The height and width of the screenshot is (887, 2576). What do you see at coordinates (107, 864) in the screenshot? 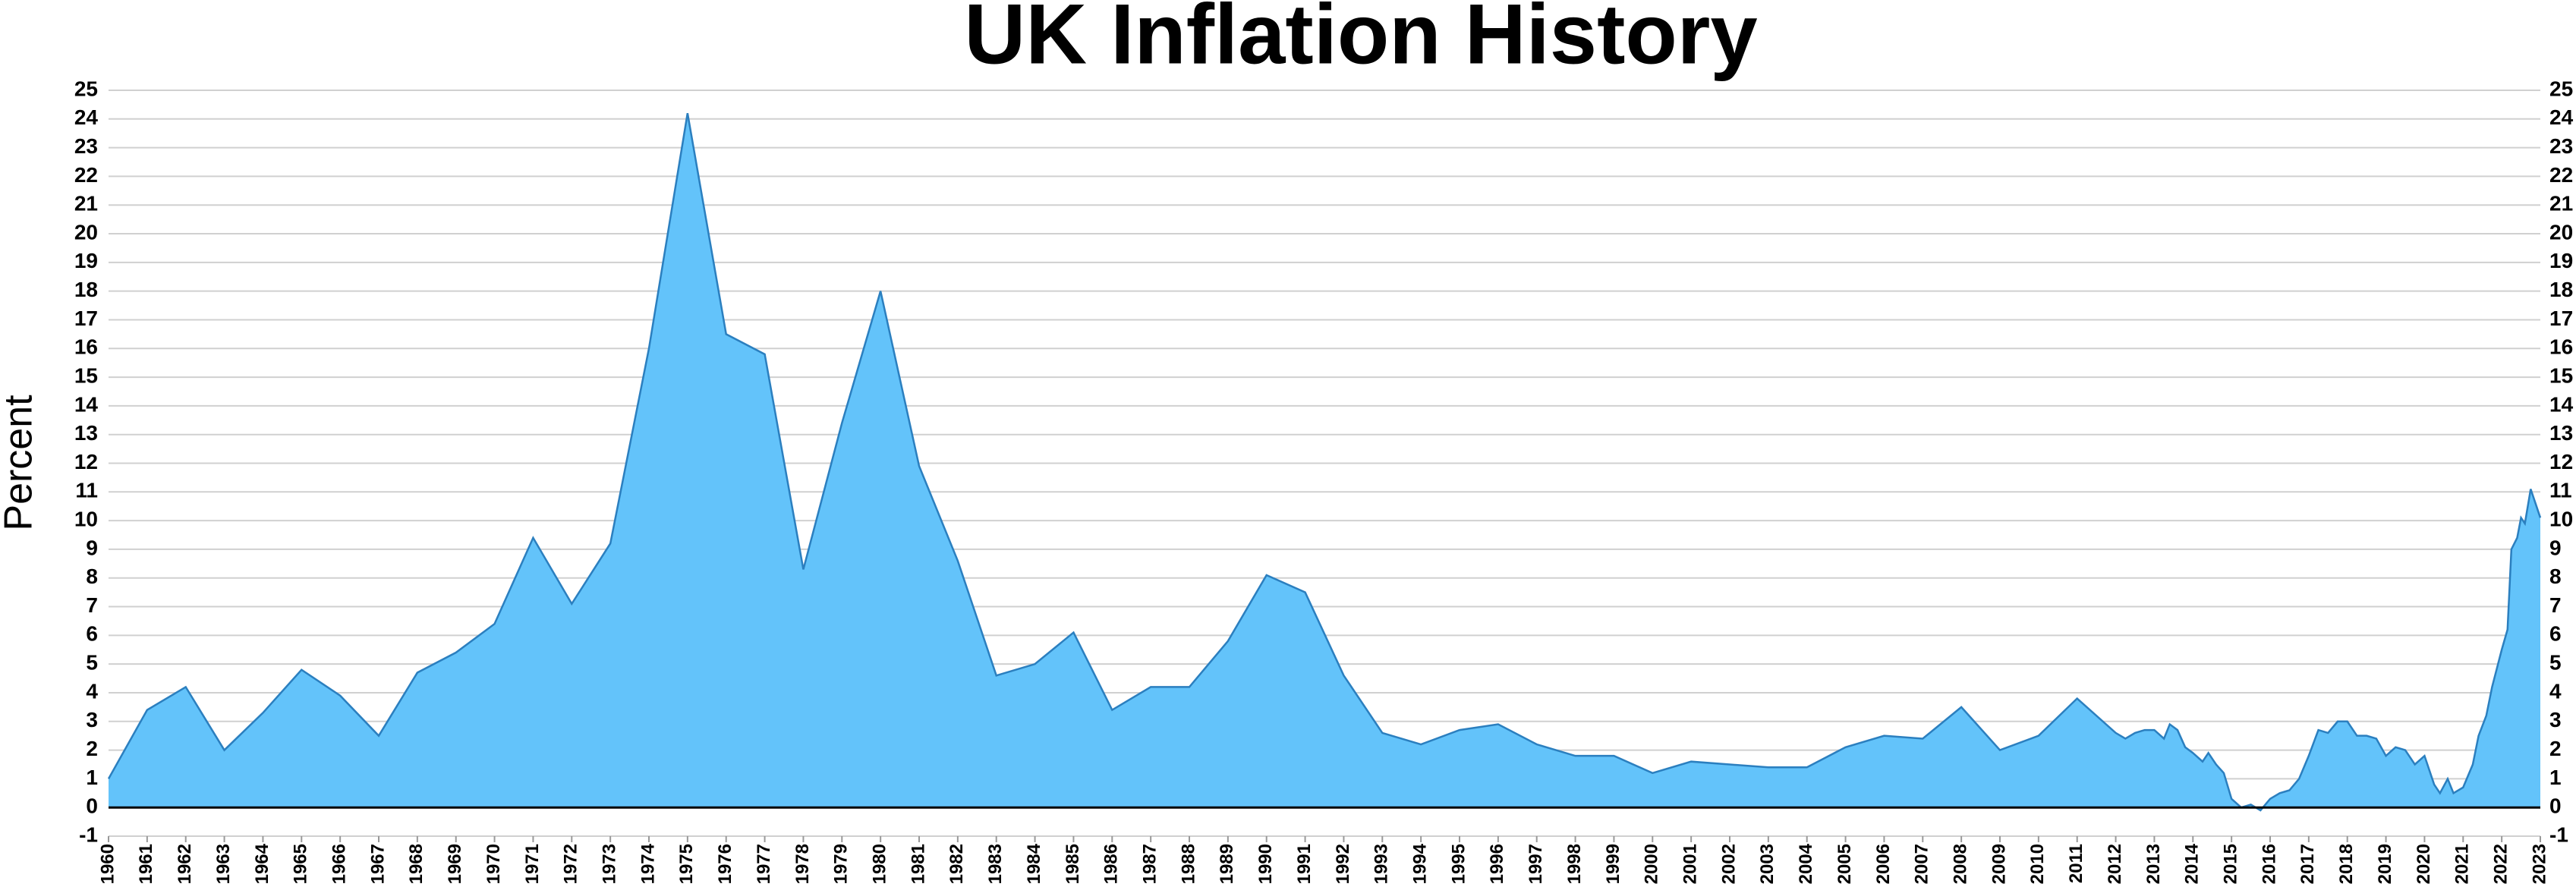
I see `x-tick-label: 1960` at bounding box center [107, 864].